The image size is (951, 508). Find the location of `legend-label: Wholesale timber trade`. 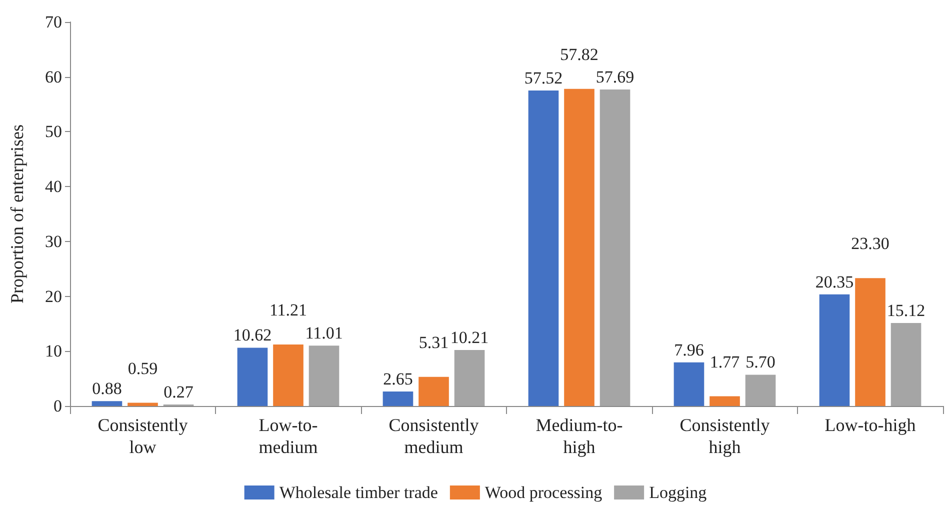

legend-label: Wholesale timber trade is located at coordinates (358, 492).